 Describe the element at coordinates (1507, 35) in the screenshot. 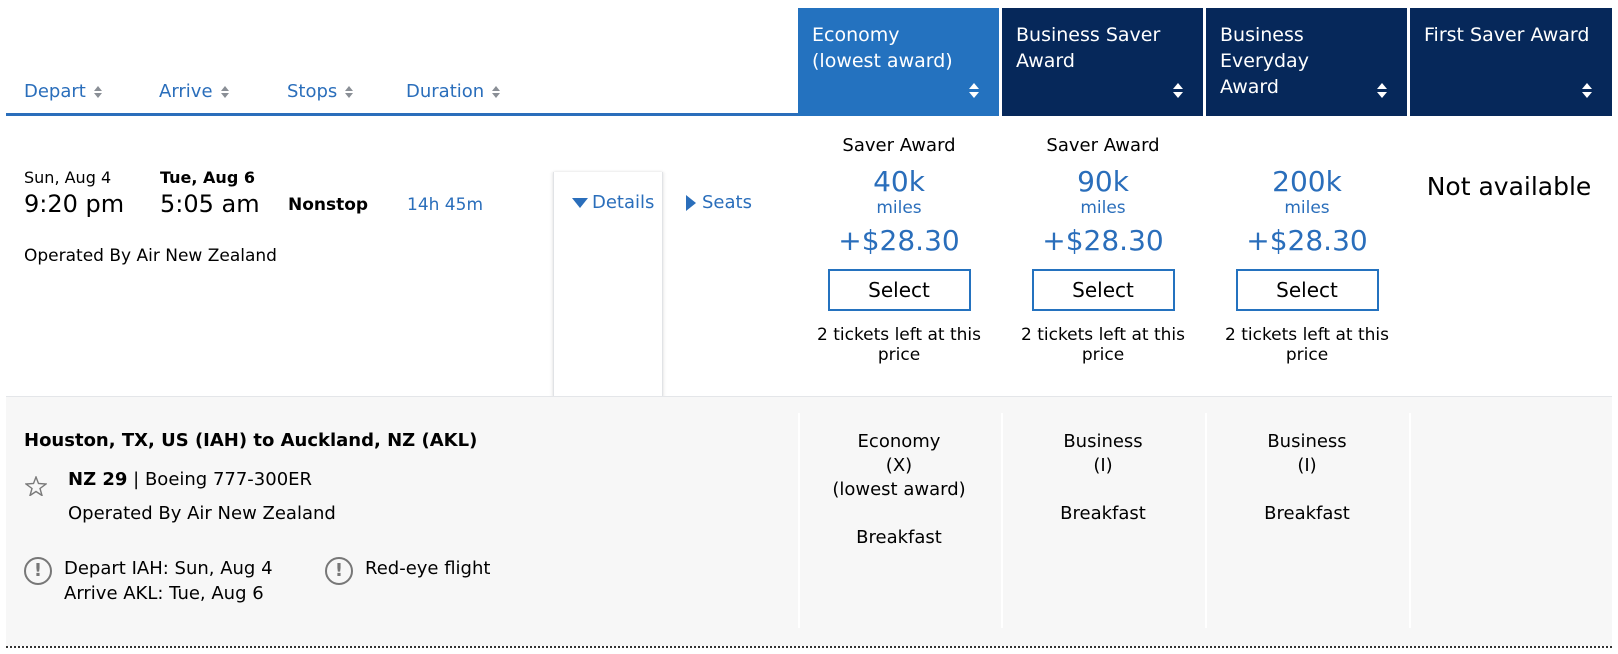

I see `fare-header-title: First Saver Award` at that location.